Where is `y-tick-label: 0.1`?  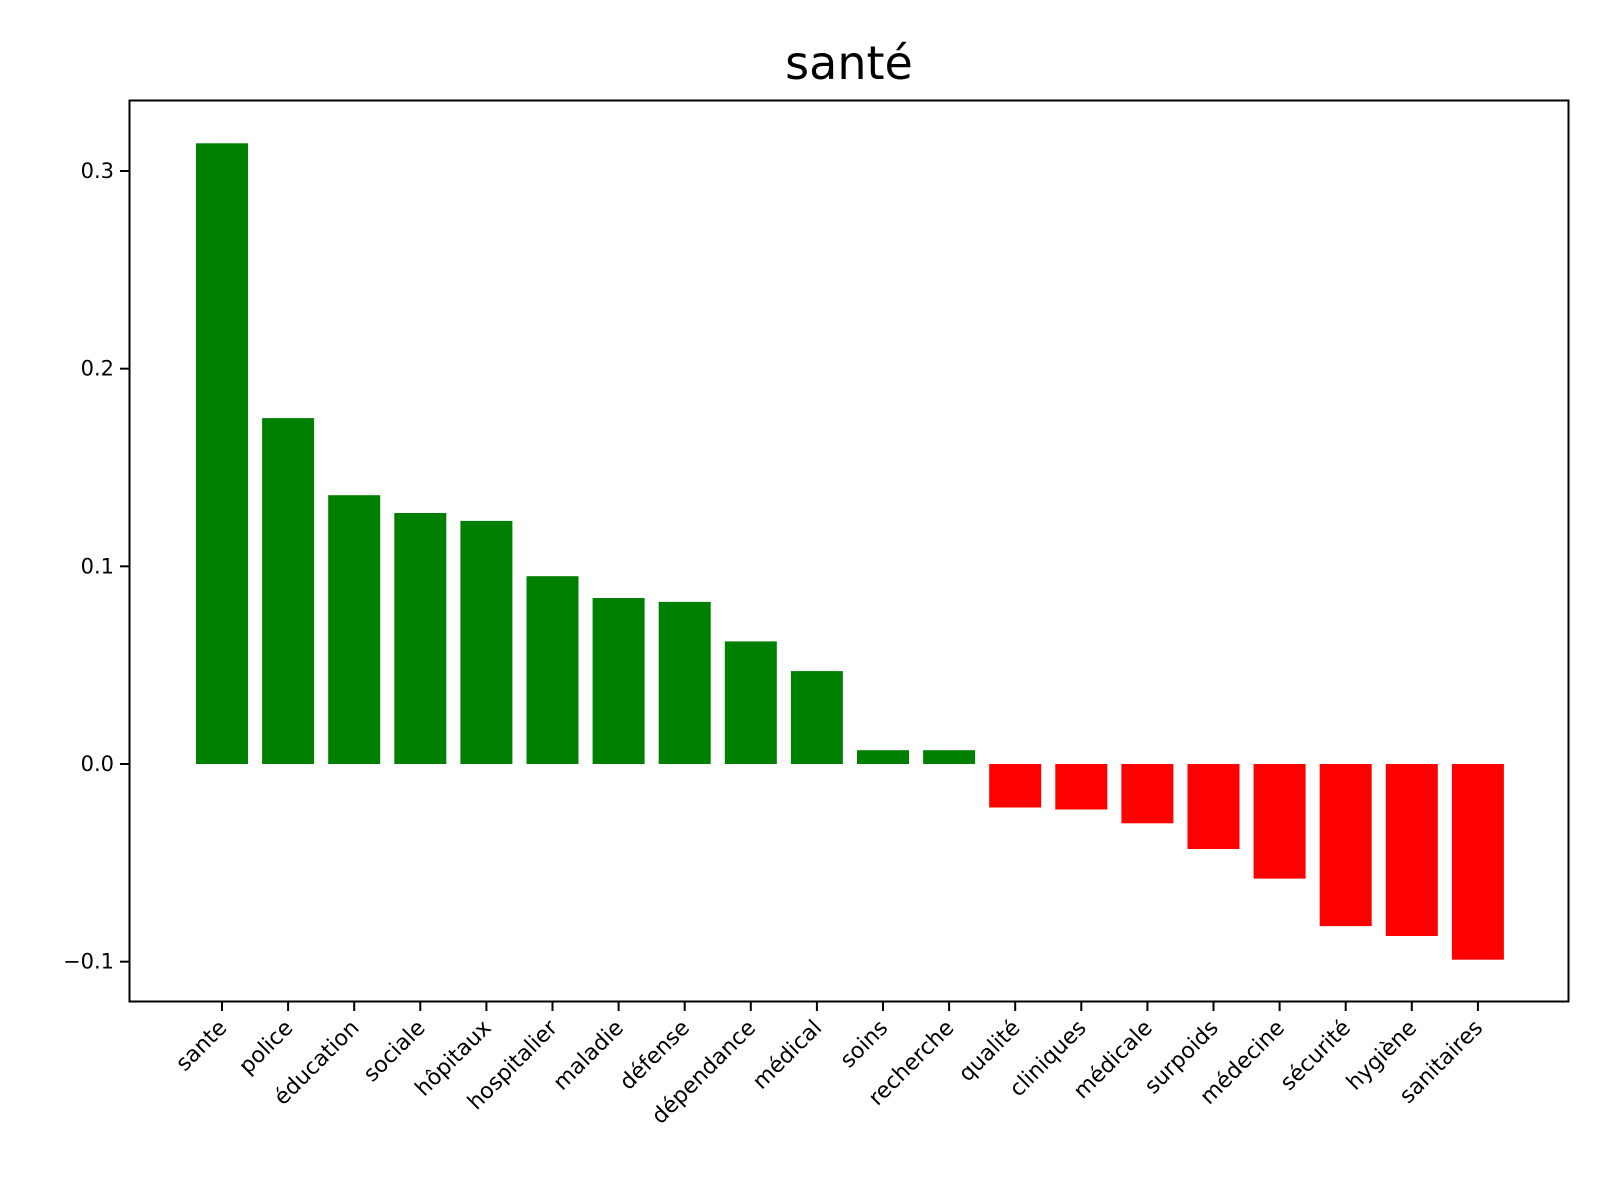 y-tick-label: 0.1 is located at coordinates (97, 566).